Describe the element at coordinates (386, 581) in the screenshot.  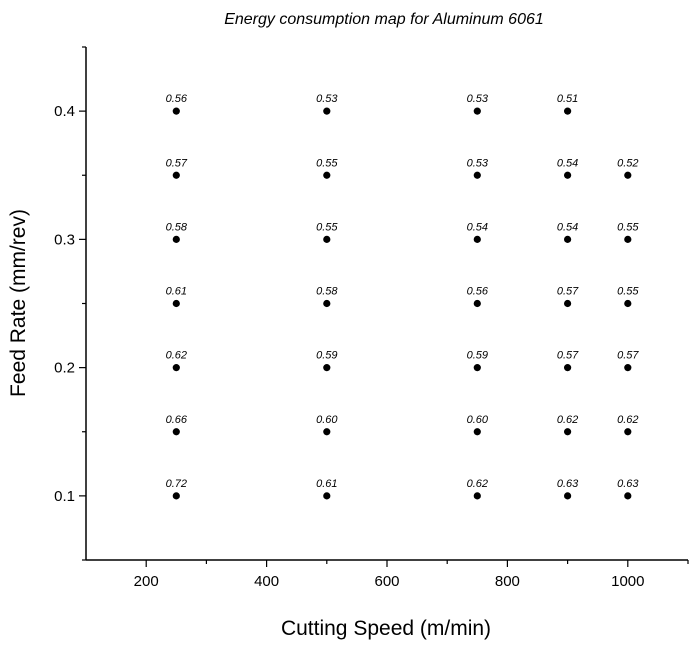
I see `x-tick-label: 600` at that location.